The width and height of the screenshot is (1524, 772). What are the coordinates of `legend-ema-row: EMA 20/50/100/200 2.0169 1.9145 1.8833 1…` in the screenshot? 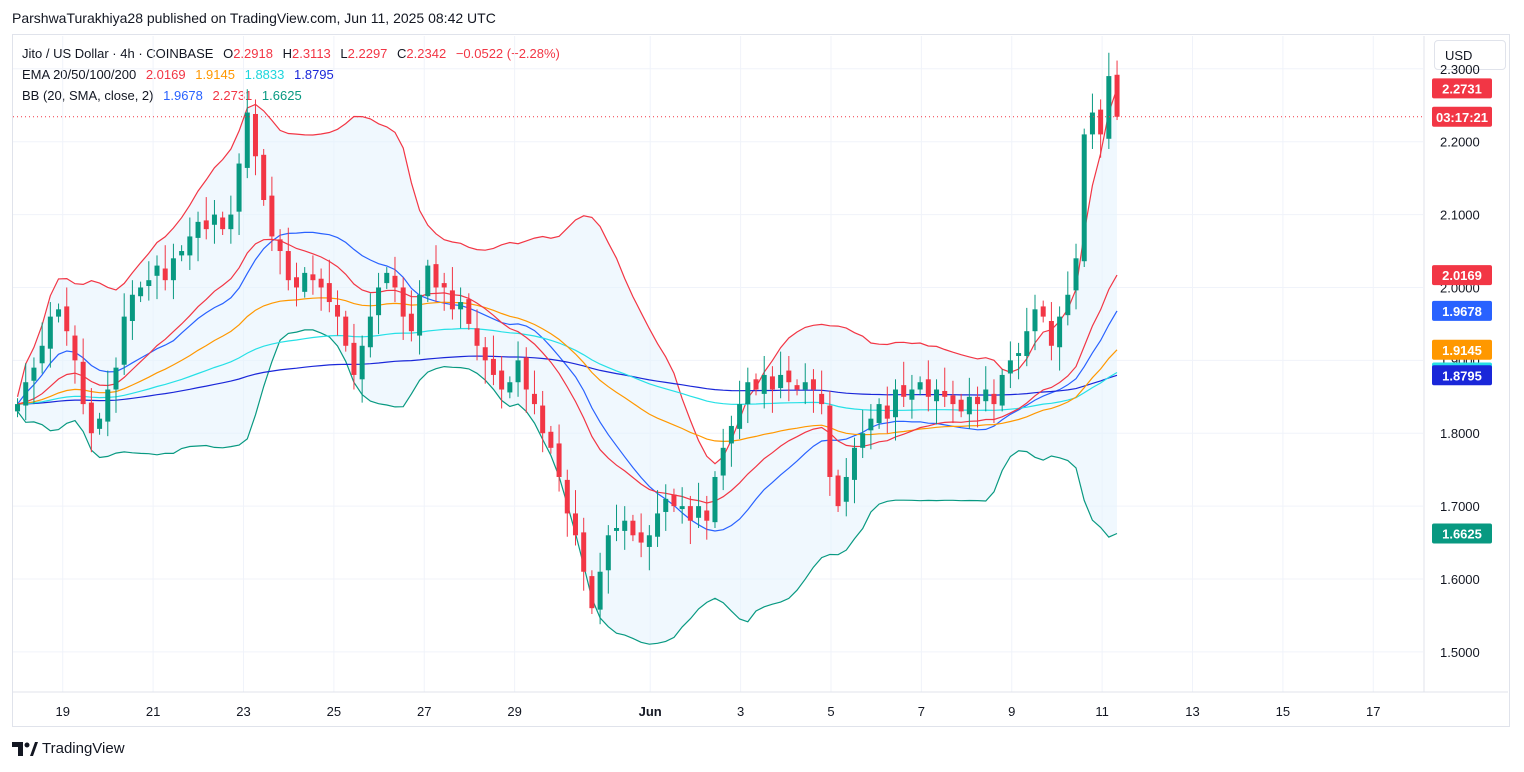 It's located at (181, 74).